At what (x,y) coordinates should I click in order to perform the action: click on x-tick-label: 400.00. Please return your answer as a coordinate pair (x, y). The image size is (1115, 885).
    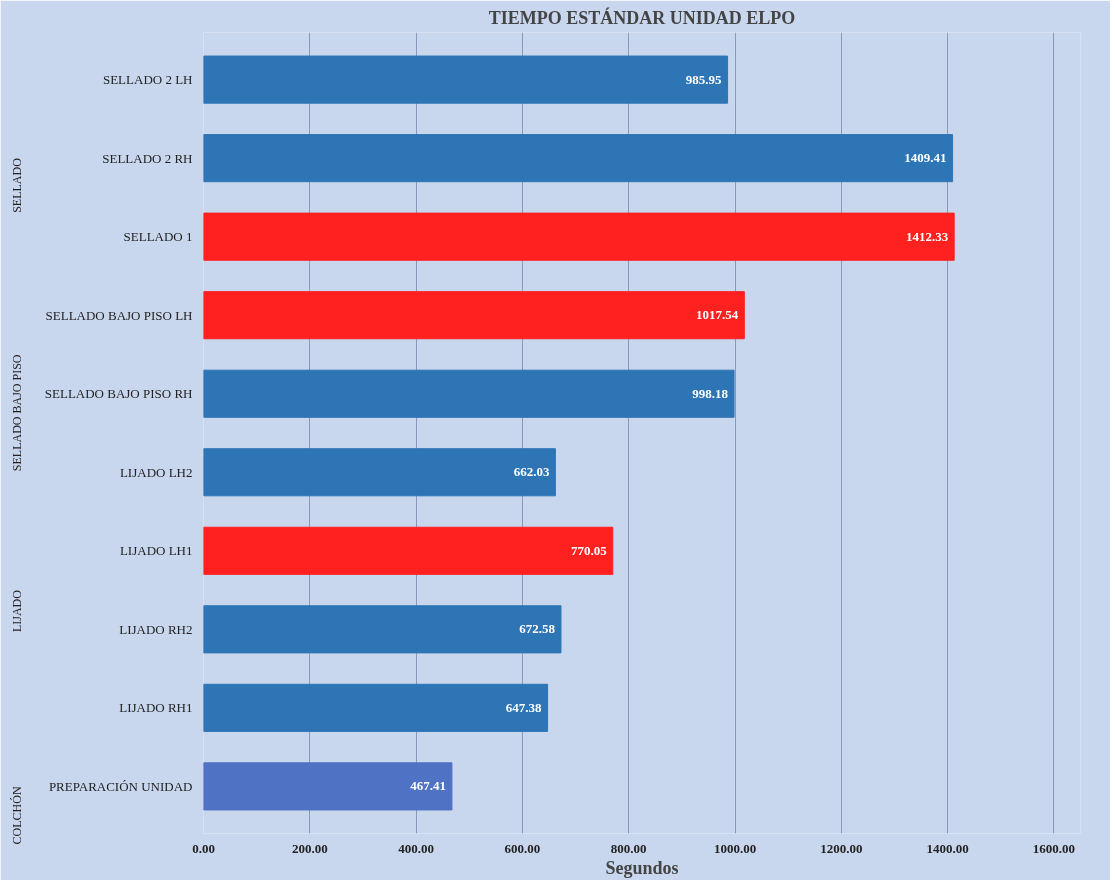
    Looking at the image, I should click on (416, 848).